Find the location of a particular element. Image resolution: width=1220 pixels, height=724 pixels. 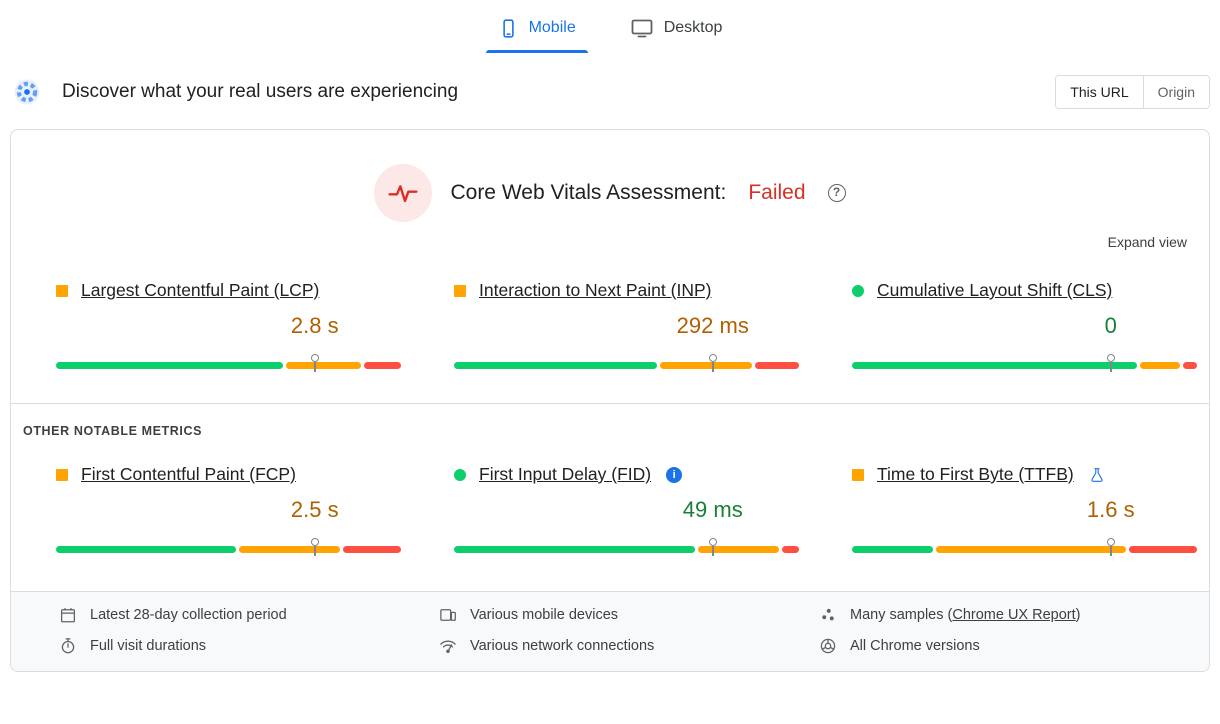

visit-durations-text: Full visit durations is located at coordinates (148, 646).